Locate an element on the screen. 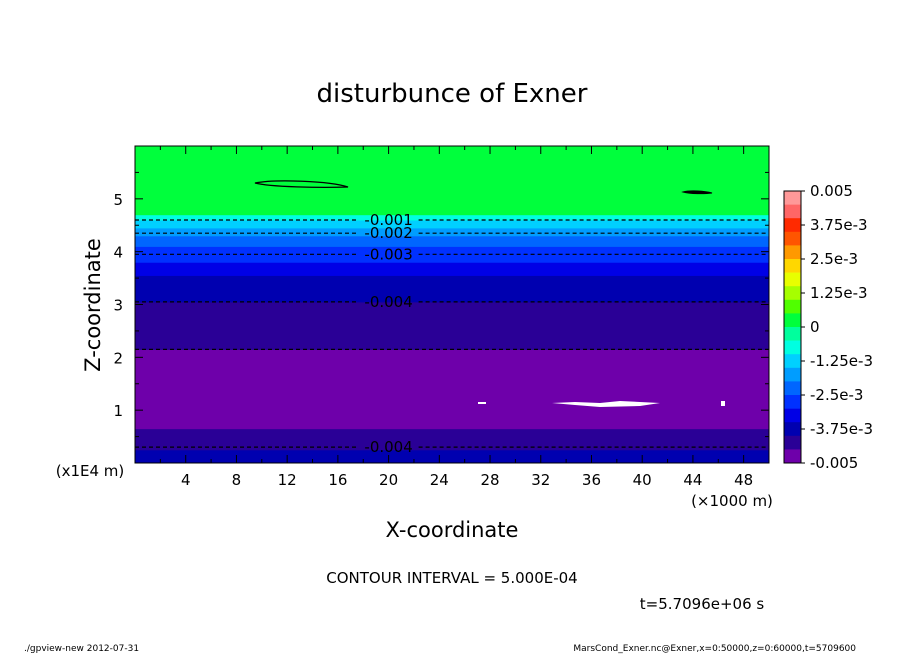 The image size is (904, 654). contour-label-2: -0.003 is located at coordinates (388, 254).